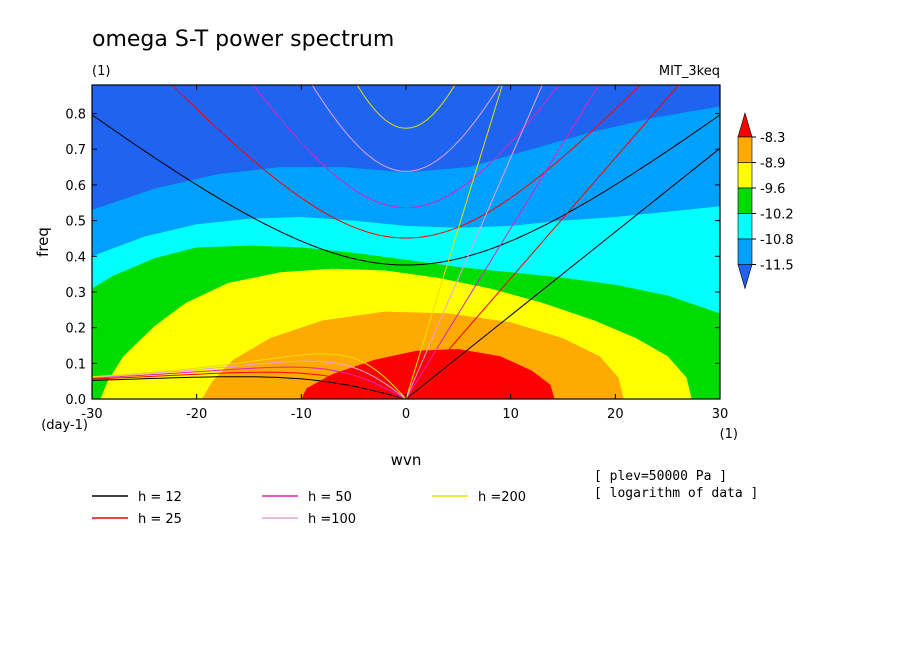 The image size is (904, 654). I want to click on x-tick-label: 30, so click(720, 414).